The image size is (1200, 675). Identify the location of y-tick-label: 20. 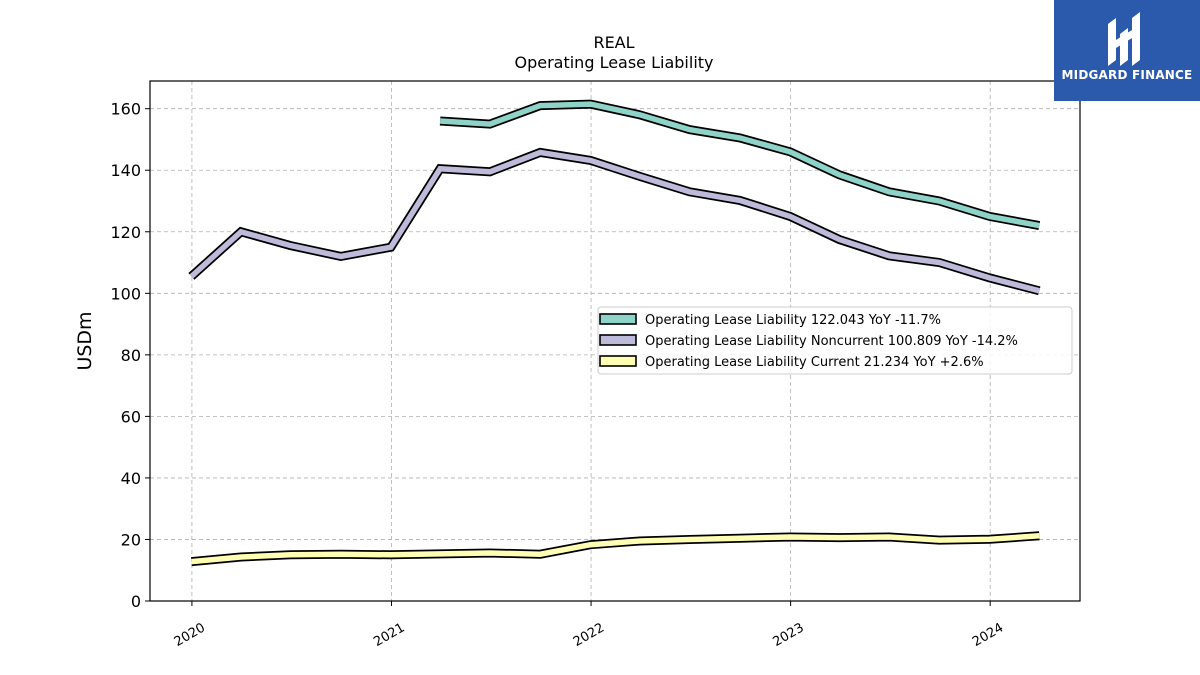
(131, 539).